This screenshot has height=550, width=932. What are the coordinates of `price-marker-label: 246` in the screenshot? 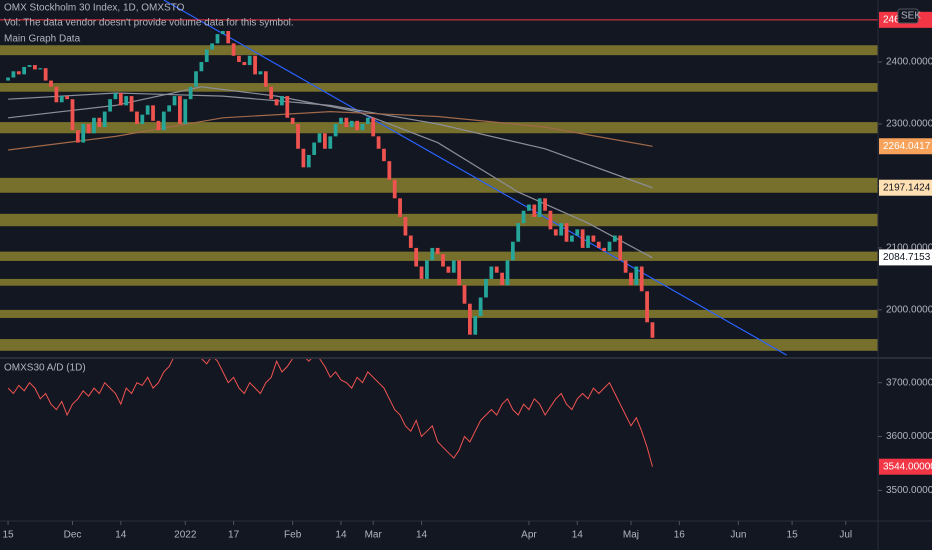 It's located at (891, 19).